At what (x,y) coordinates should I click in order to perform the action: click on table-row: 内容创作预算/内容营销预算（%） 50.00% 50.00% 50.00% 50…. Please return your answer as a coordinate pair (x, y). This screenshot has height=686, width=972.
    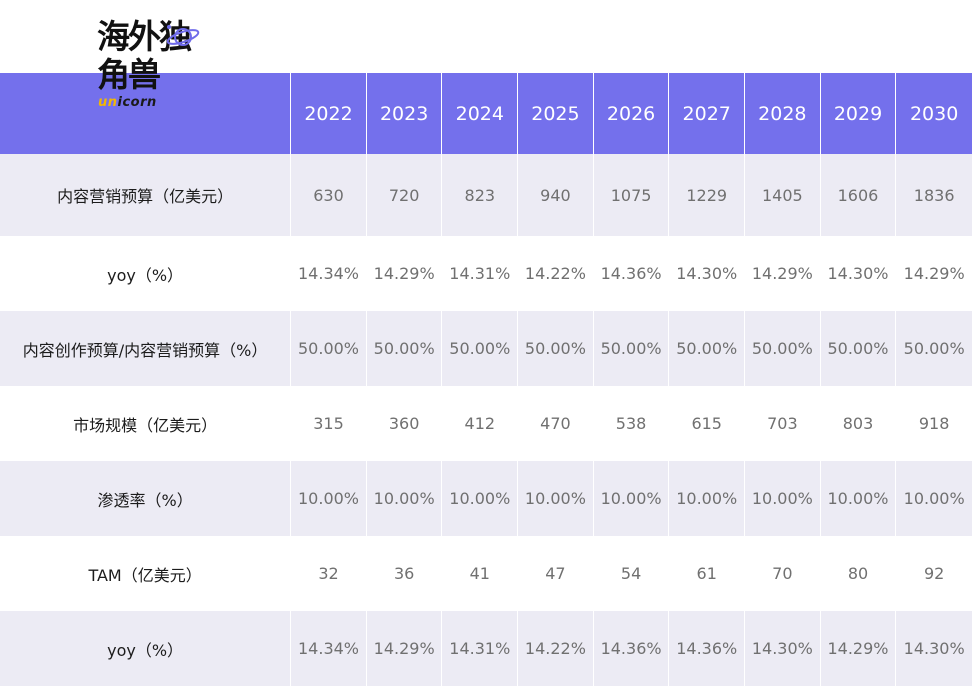
    Looking at the image, I should click on (486, 348).